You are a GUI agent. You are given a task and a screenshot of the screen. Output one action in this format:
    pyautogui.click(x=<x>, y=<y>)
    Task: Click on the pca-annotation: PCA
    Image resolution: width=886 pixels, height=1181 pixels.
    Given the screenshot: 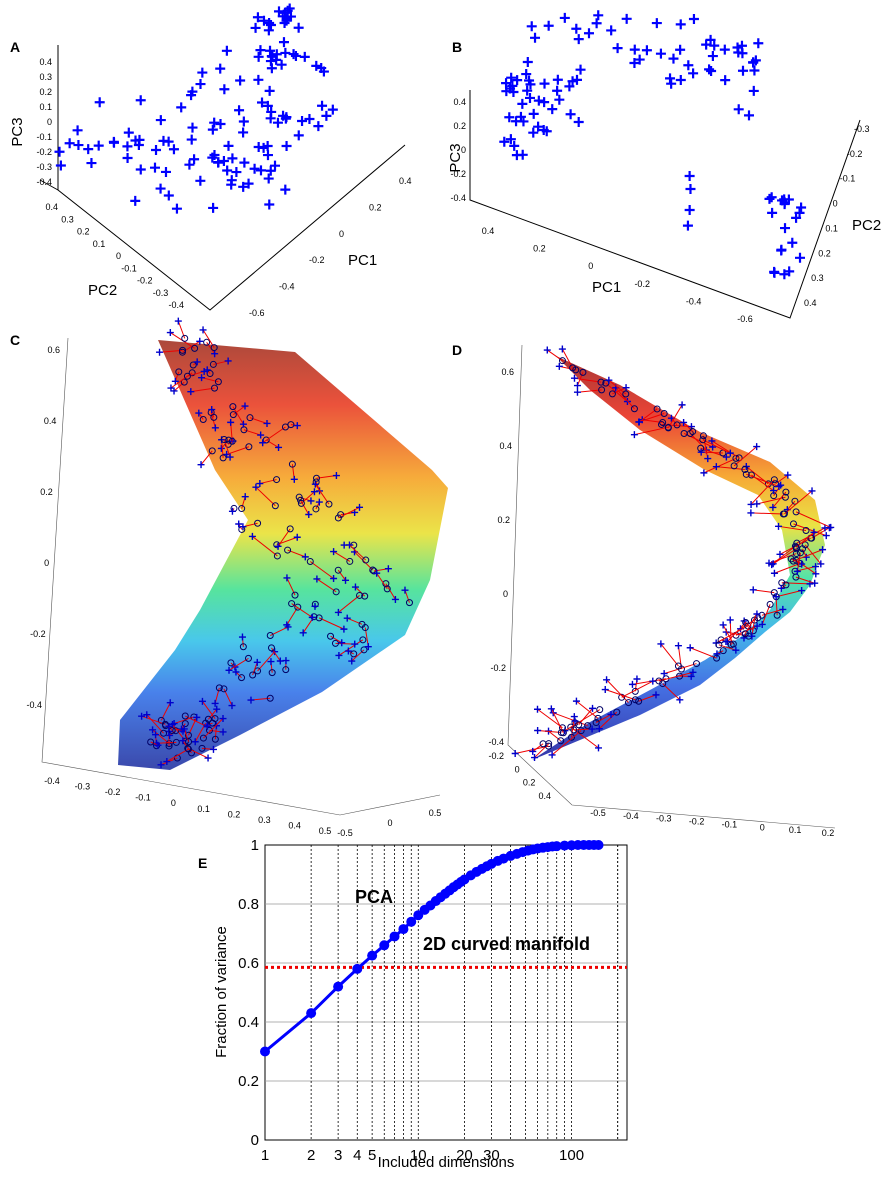 What is the action you would take?
    pyautogui.click(x=374, y=897)
    